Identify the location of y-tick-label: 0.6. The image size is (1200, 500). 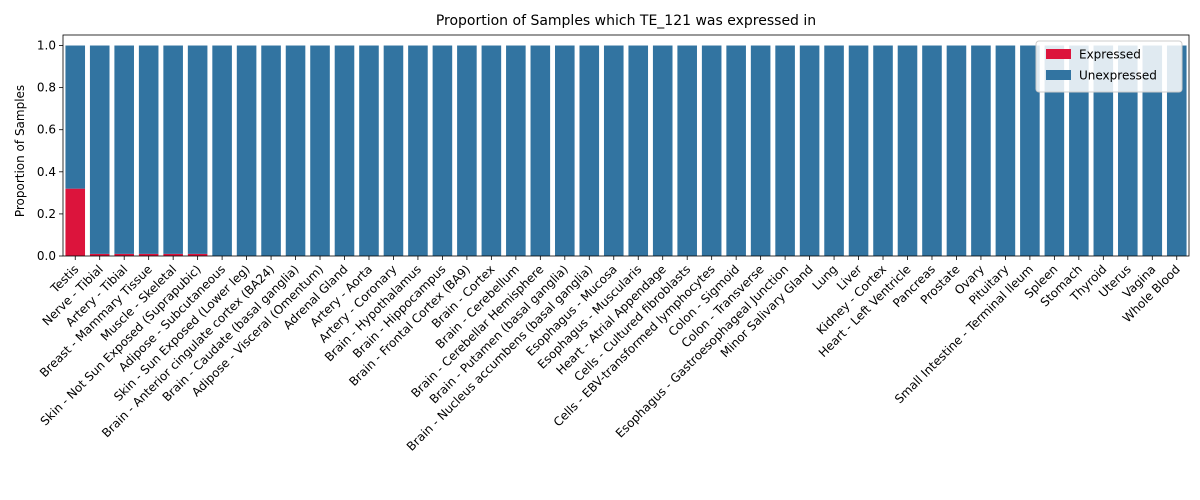
(46, 130).